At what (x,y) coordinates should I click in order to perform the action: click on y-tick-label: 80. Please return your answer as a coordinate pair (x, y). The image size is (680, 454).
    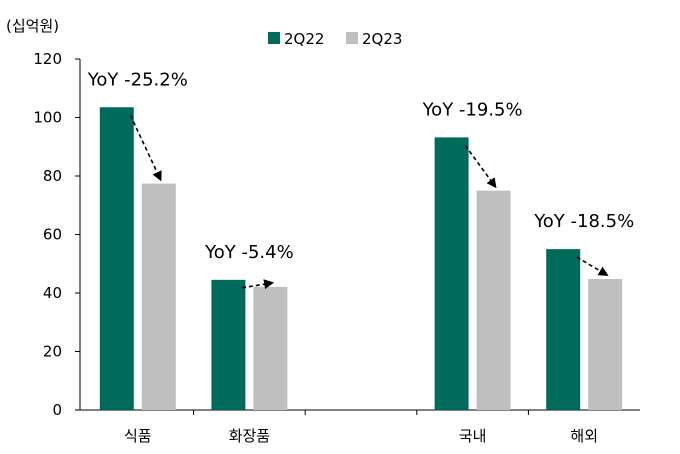
    Looking at the image, I should click on (52, 176).